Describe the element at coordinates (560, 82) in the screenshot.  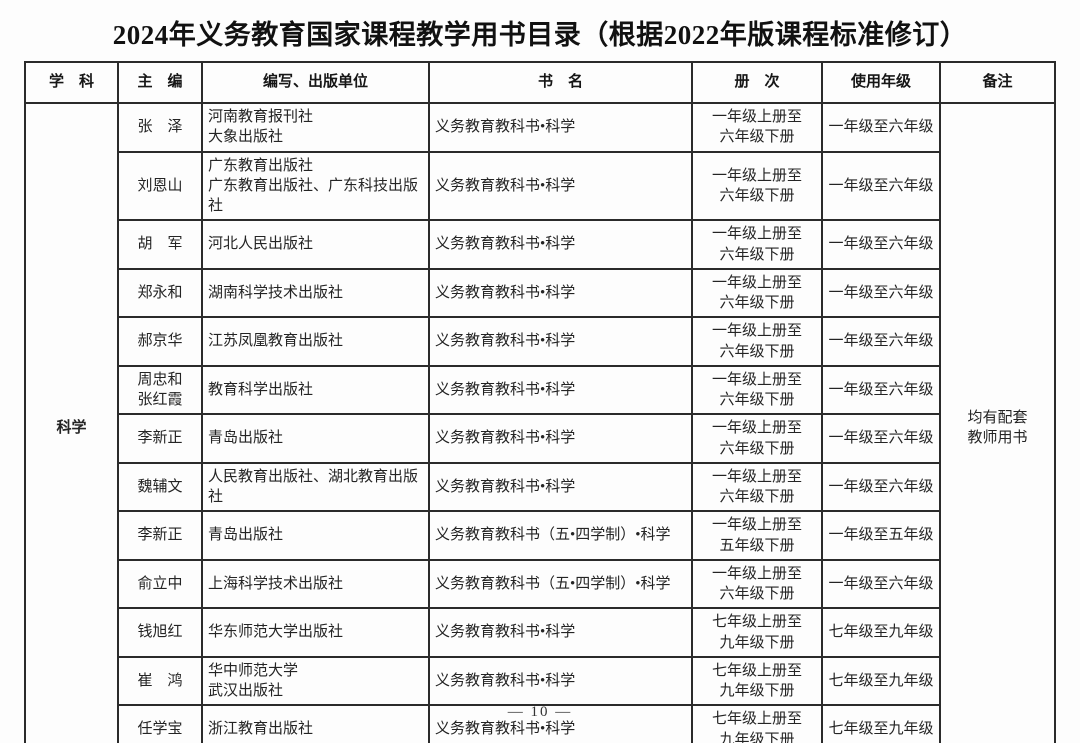
I see `col-header-book: 书 名` at that location.